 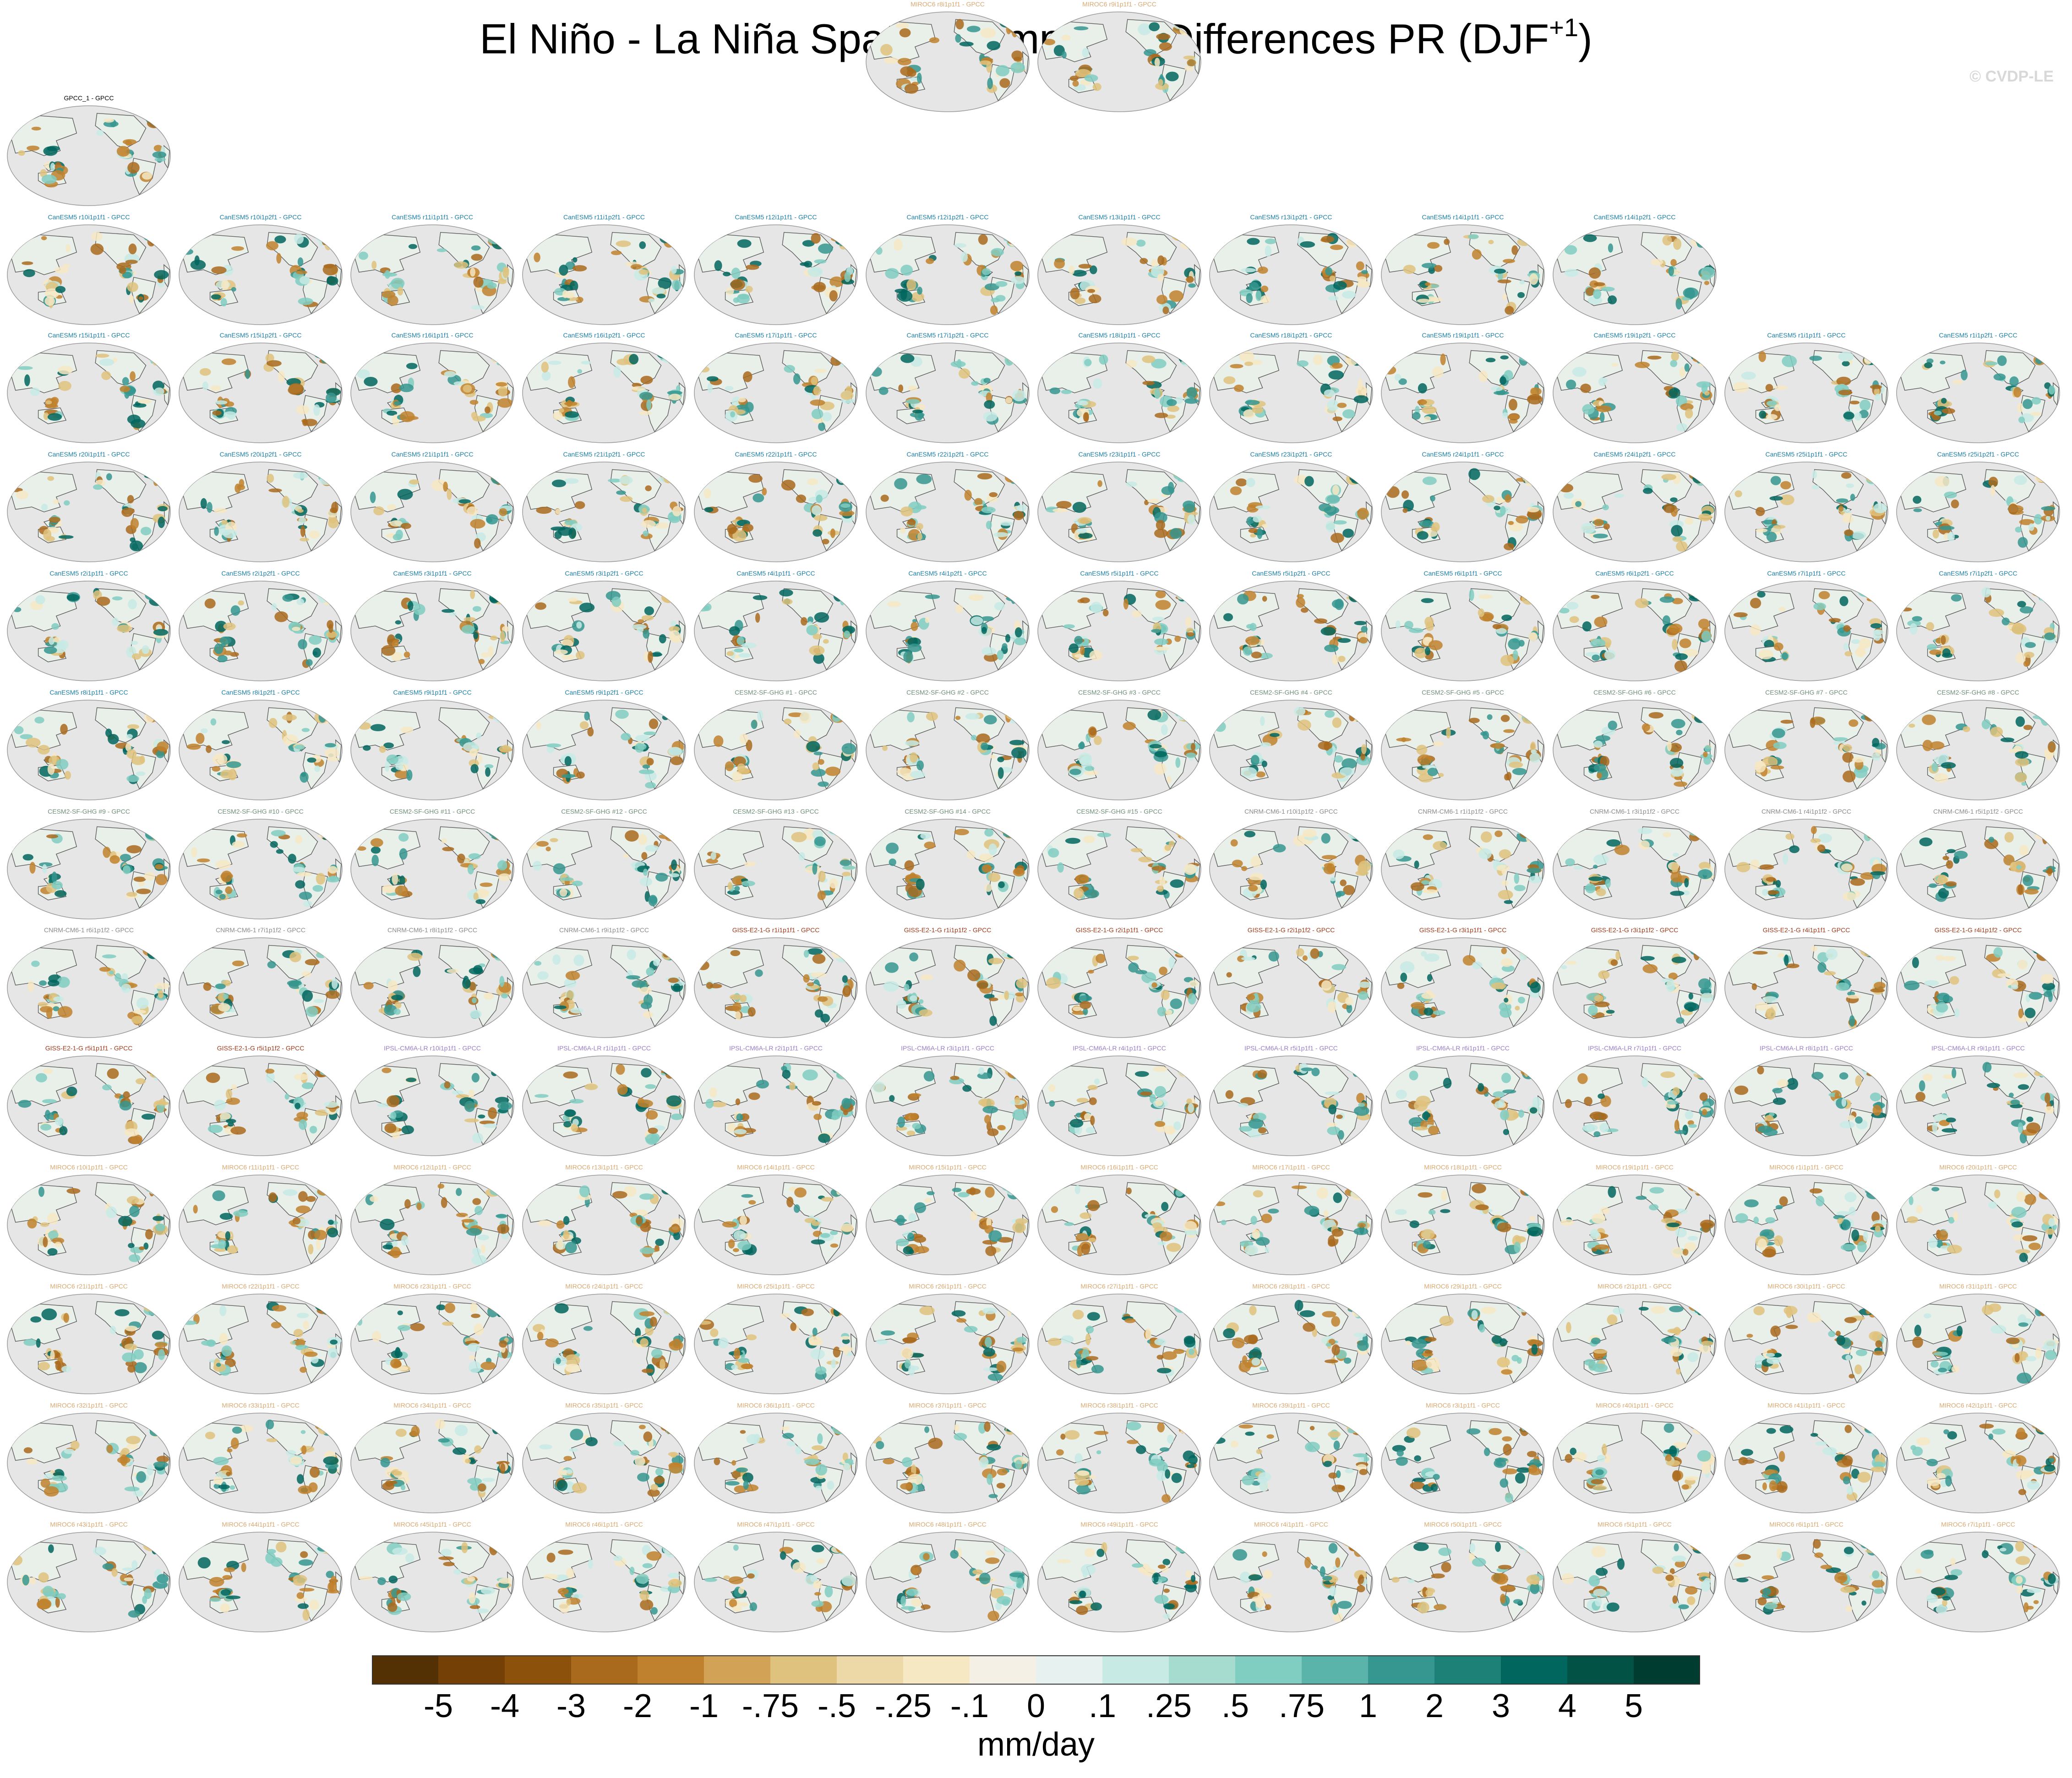 I want to click on panel-label: CESM2-SF-GHG #6 - GPCC, so click(x=1635, y=692).